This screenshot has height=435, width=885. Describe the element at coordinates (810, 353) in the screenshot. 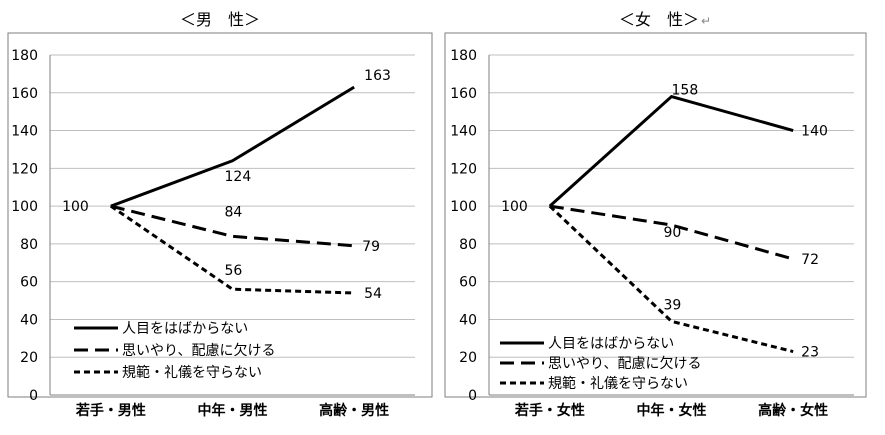

I see `data-label: 23` at that location.